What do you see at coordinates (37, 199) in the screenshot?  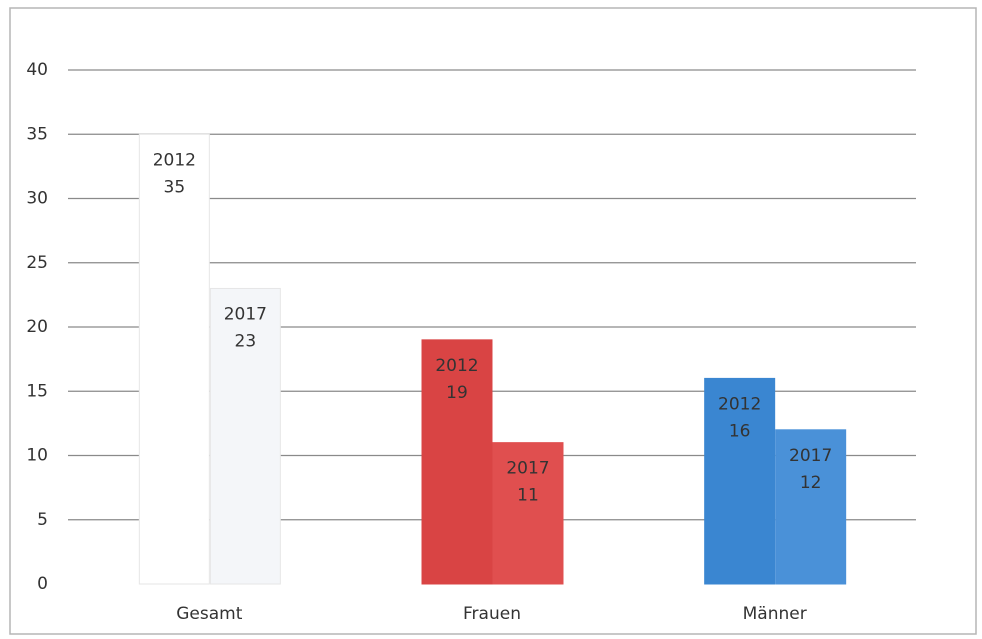 I see `y-tick-label: 30` at bounding box center [37, 199].